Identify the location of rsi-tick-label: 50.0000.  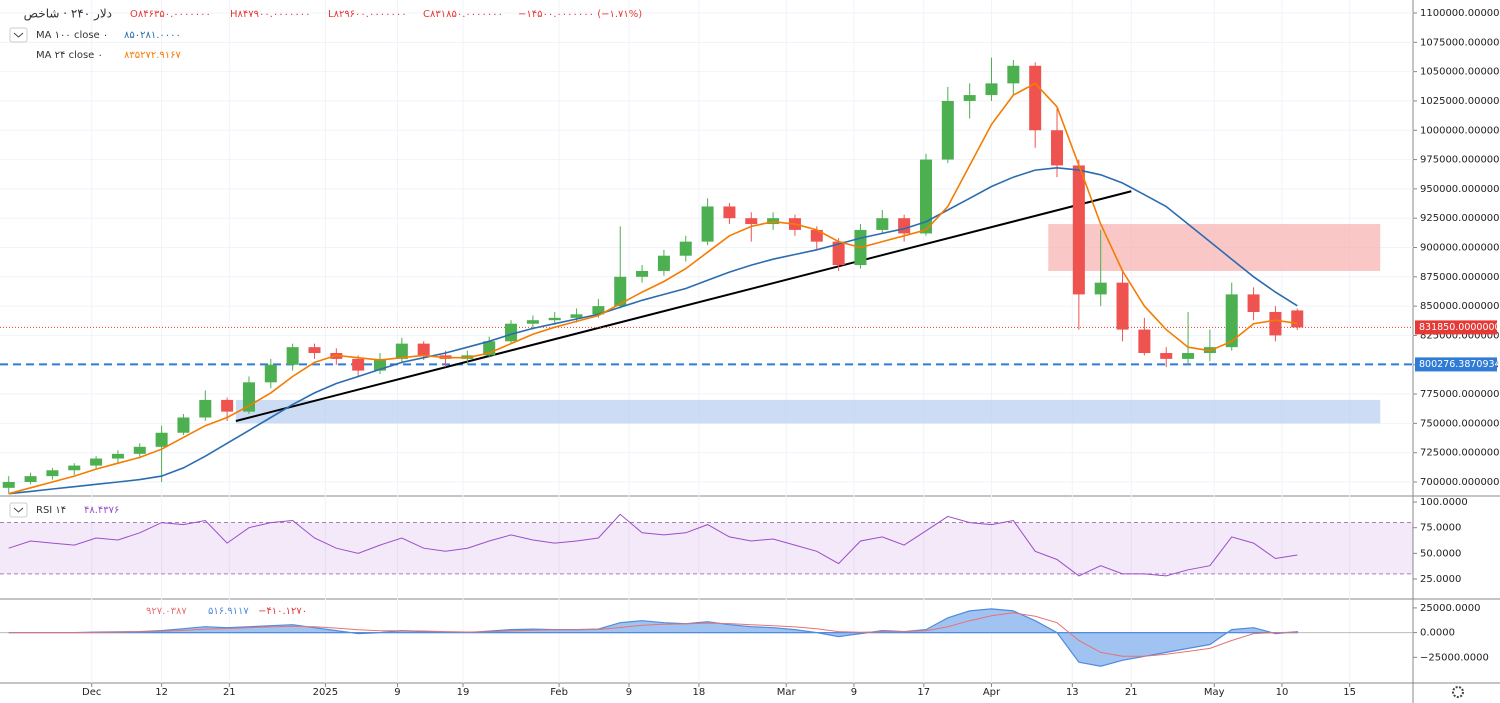
(1440, 553).